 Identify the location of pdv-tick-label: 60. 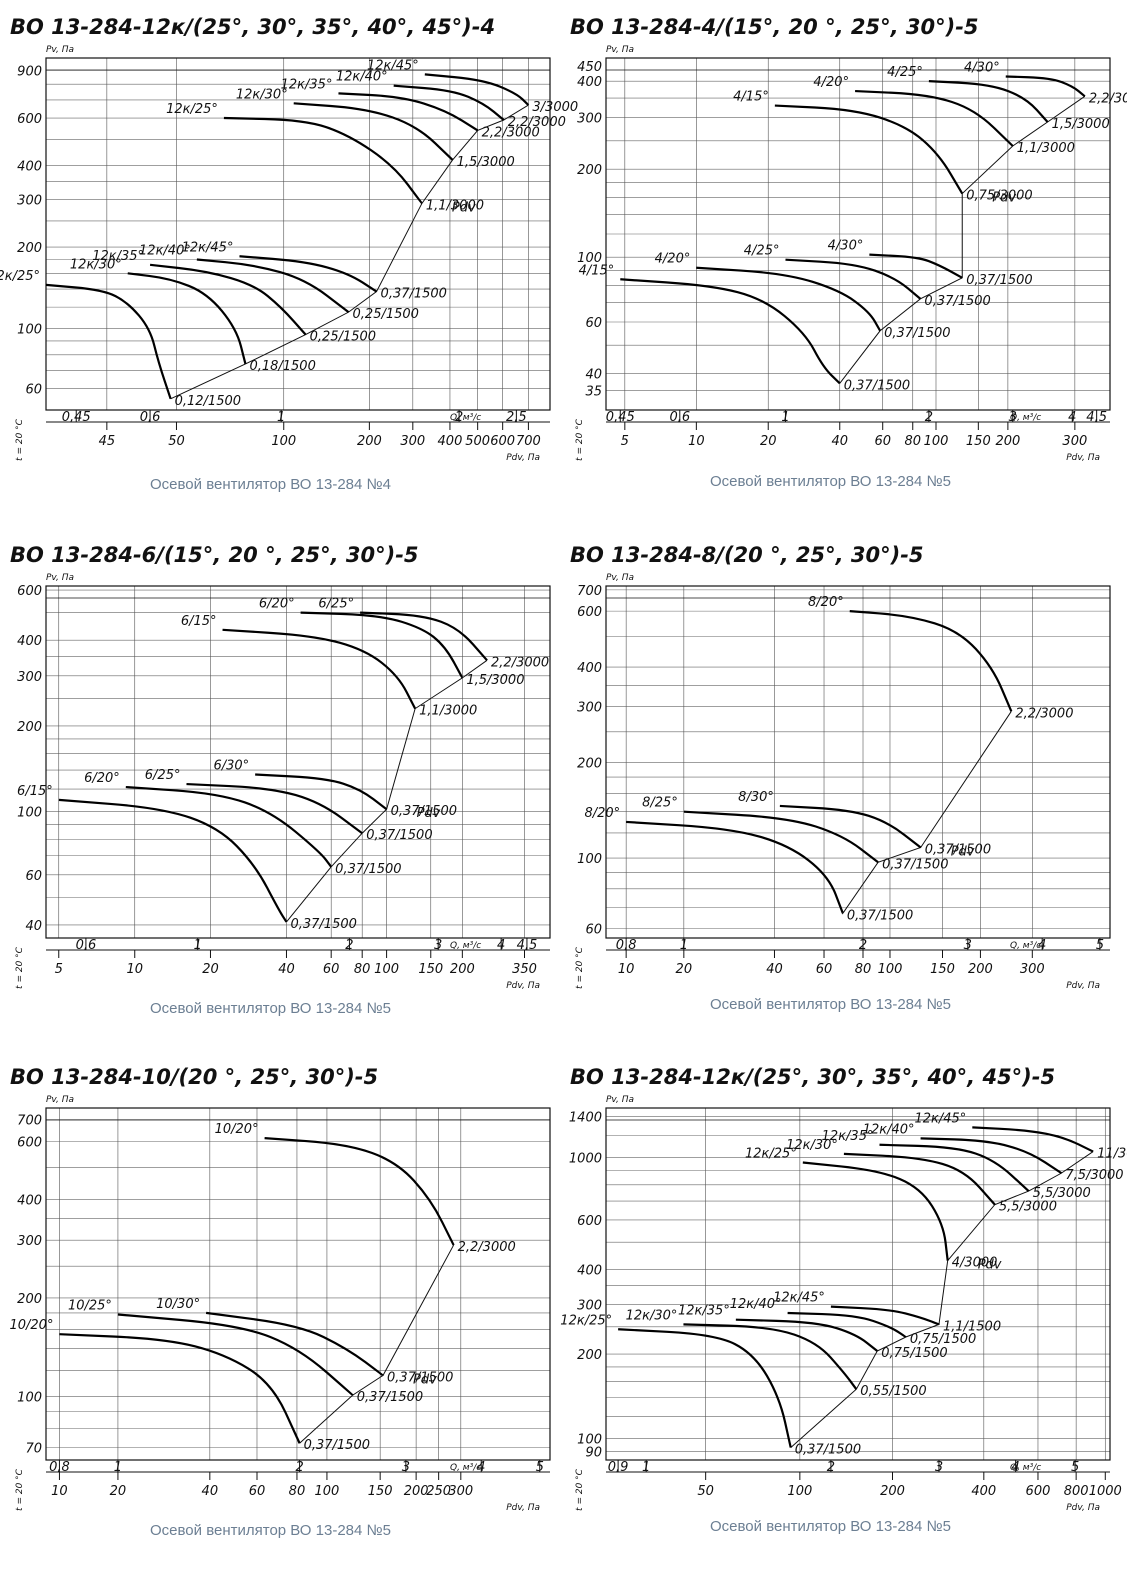
(882, 441).